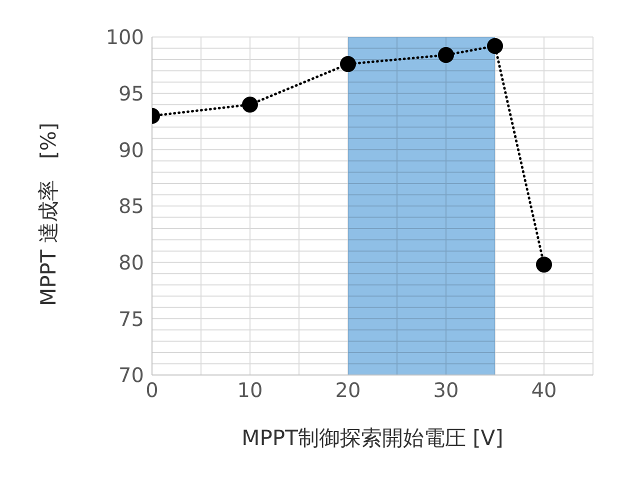 The width and height of the screenshot is (620, 483). What do you see at coordinates (152, 390) in the screenshot?
I see `x-tick-label: 0` at bounding box center [152, 390].